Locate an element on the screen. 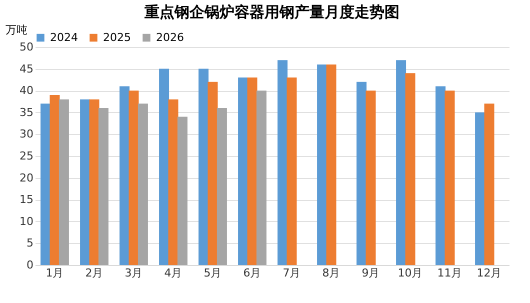  y-tick-label: 45 is located at coordinates (27, 69).